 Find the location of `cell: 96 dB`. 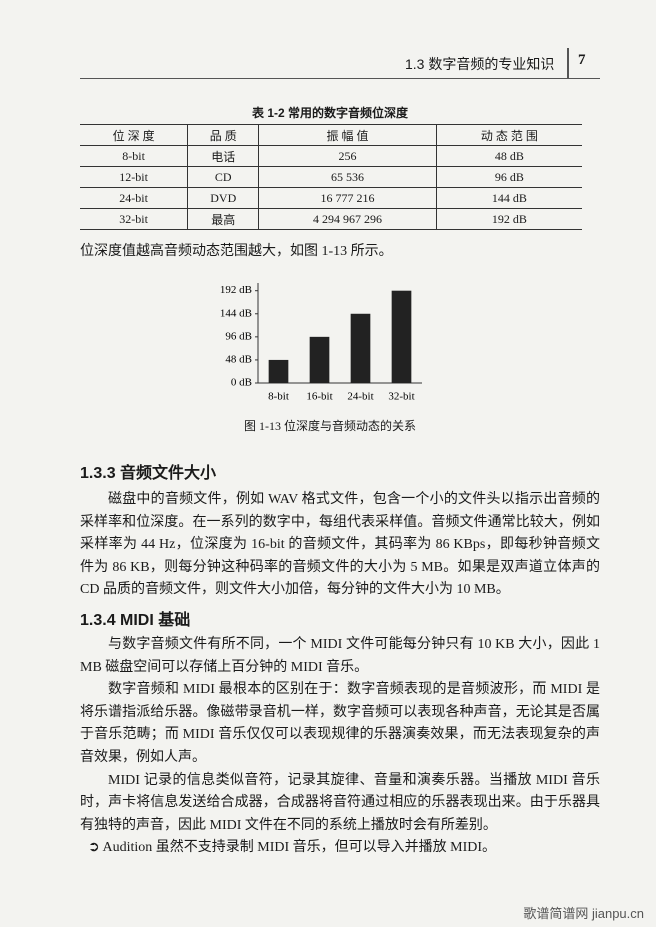

cell: 96 dB is located at coordinates (508, 177).